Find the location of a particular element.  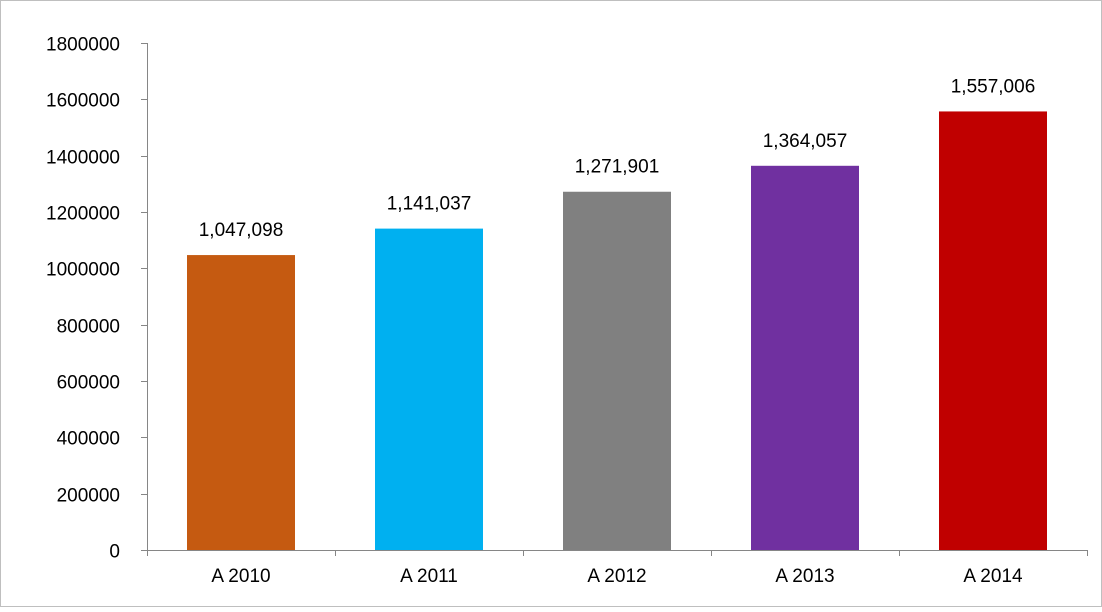

x-tick-label: A 2010 is located at coordinates (240, 576).